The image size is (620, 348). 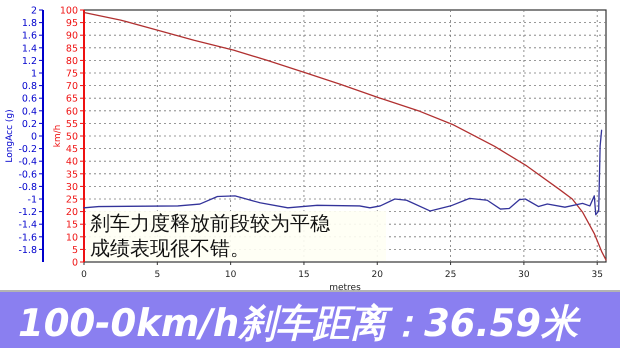 I want to click on annotation: 刹车力度释放前段较为平稳, so click(x=210, y=223).